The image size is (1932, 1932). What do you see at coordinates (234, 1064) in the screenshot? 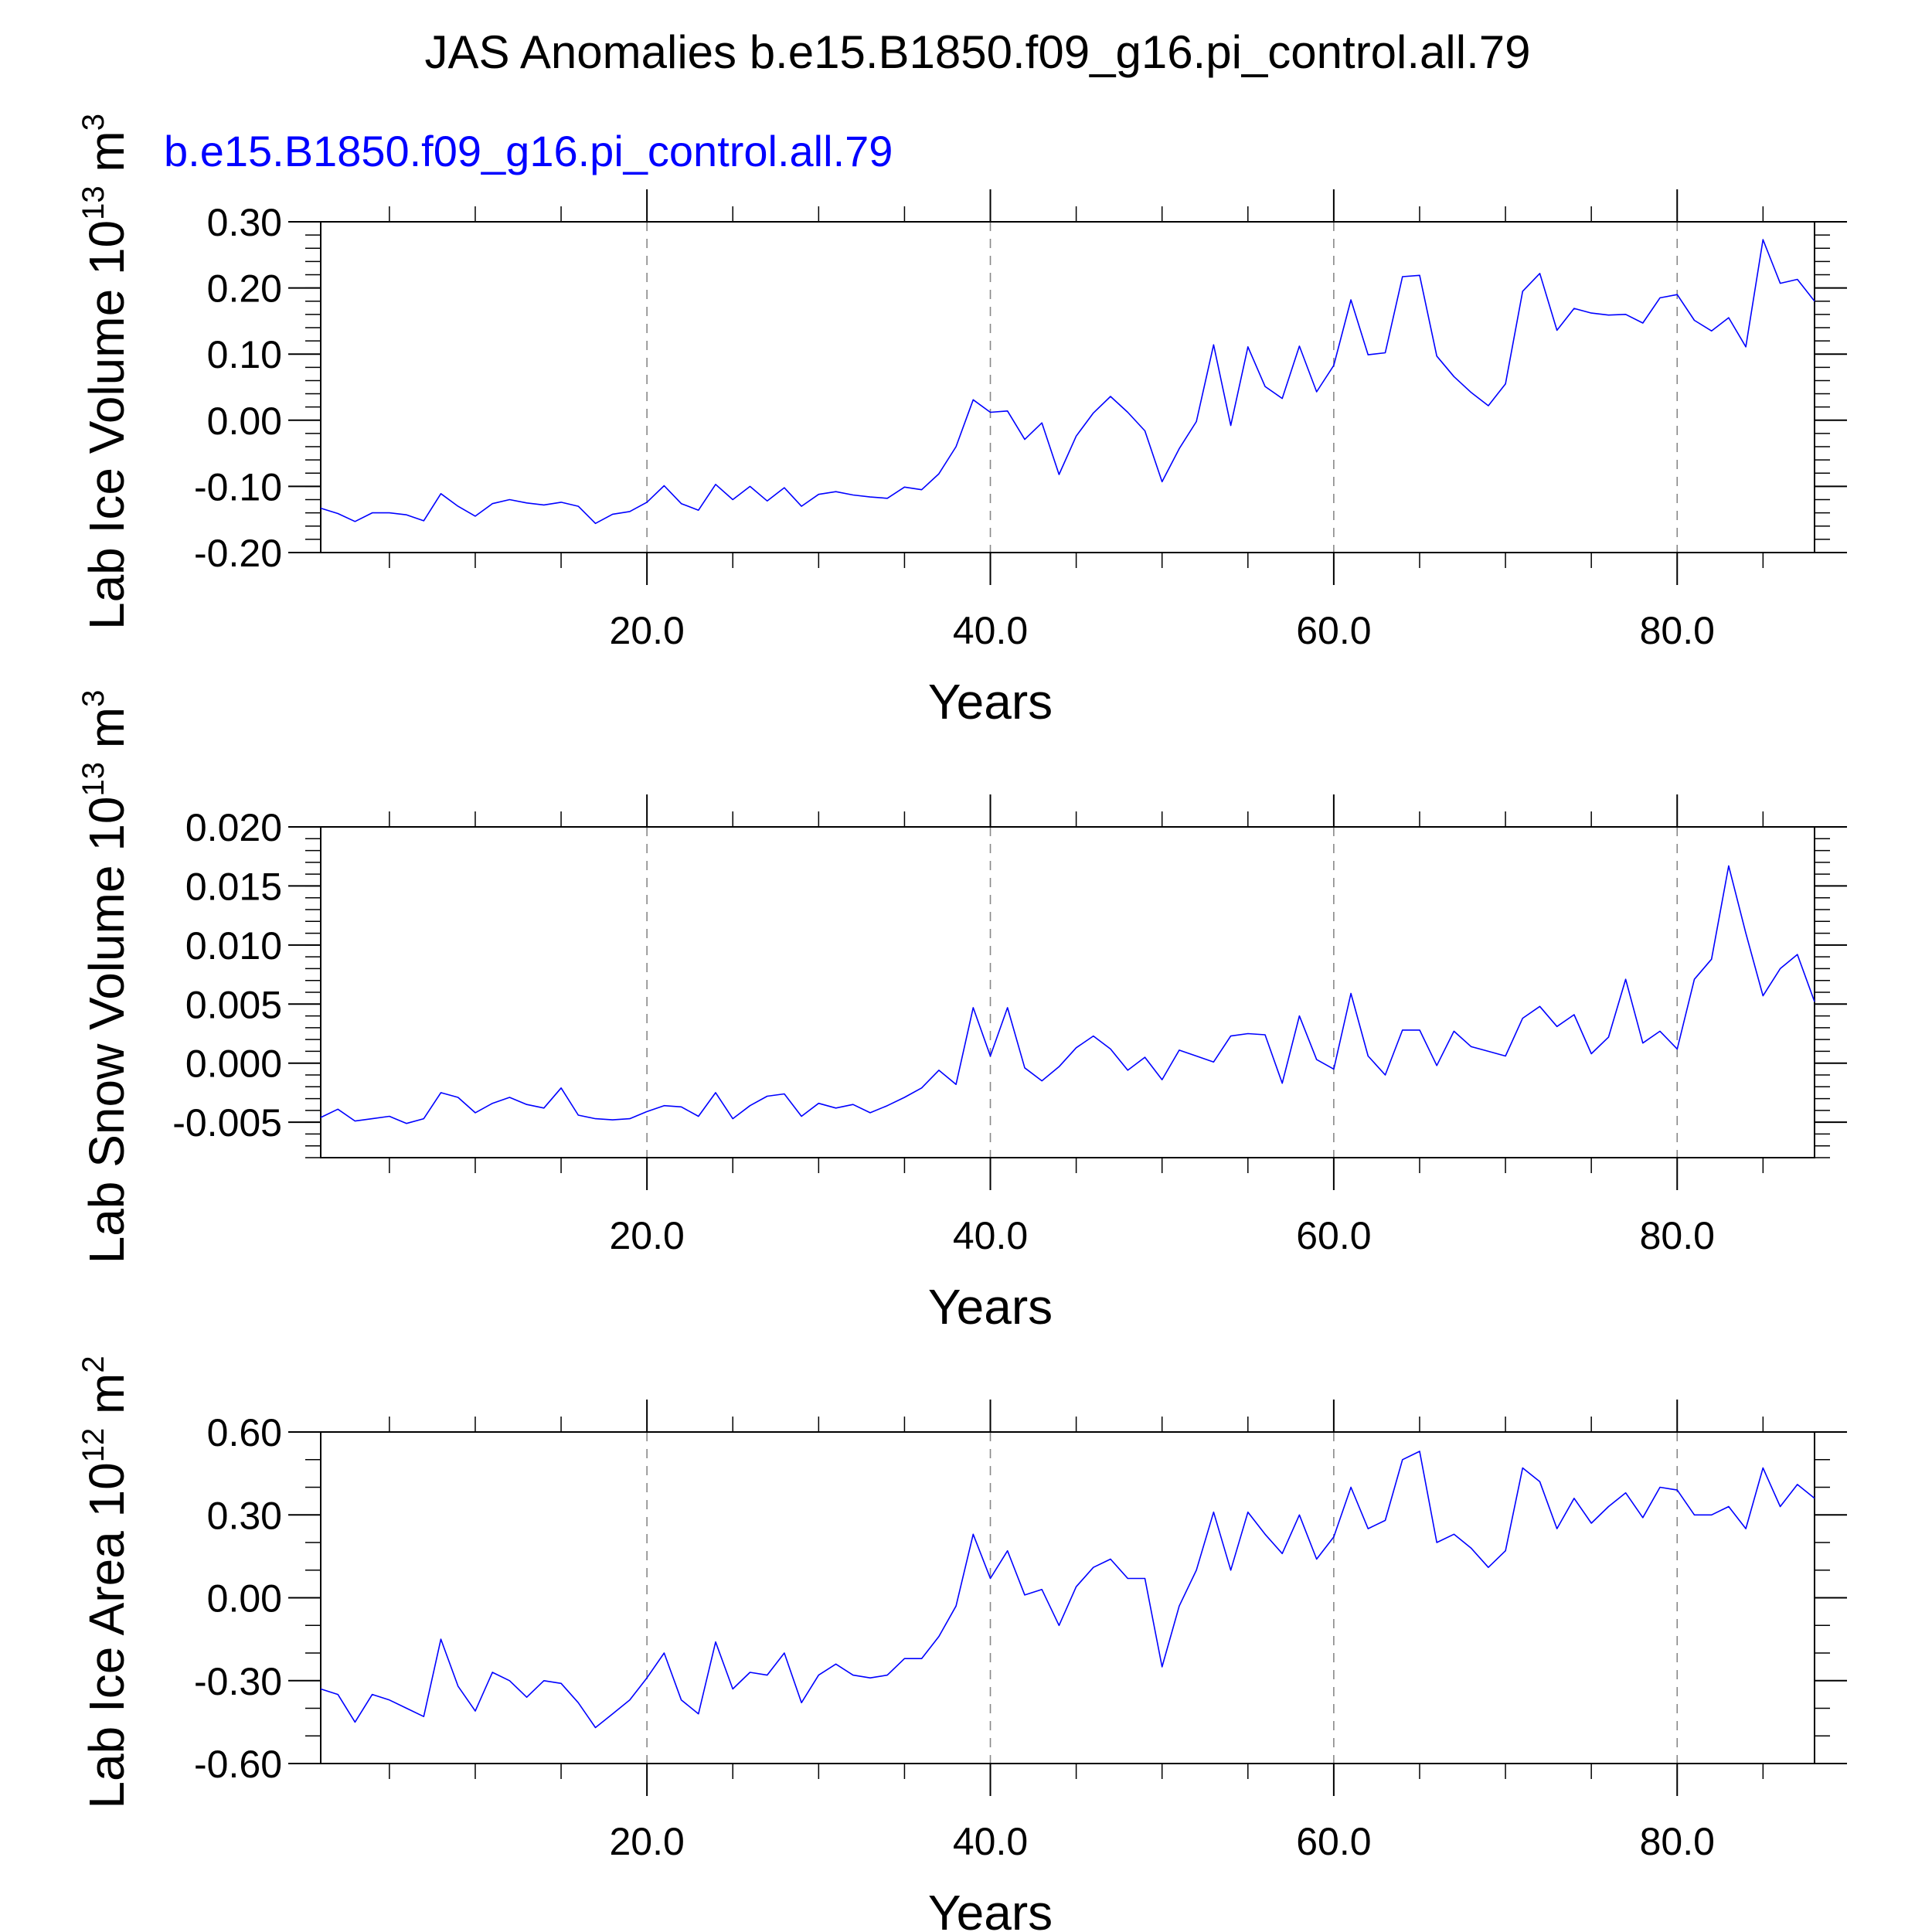
I see `y-tick-label: 0.000` at bounding box center [234, 1064].